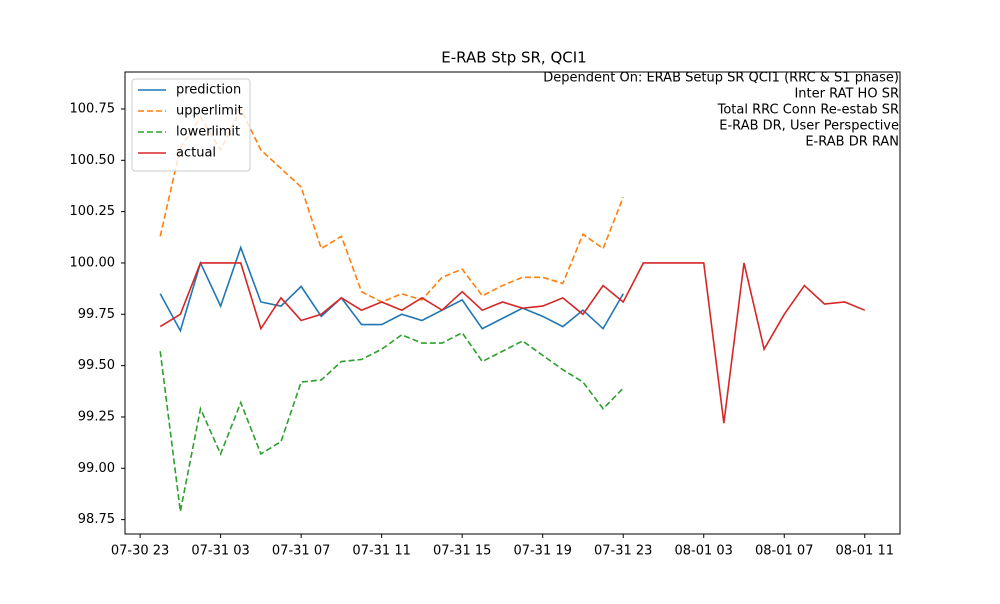 This screenshot has width=1000, height=604. I want to click on x-tick-label: 07-31 15, so click(462, 551).